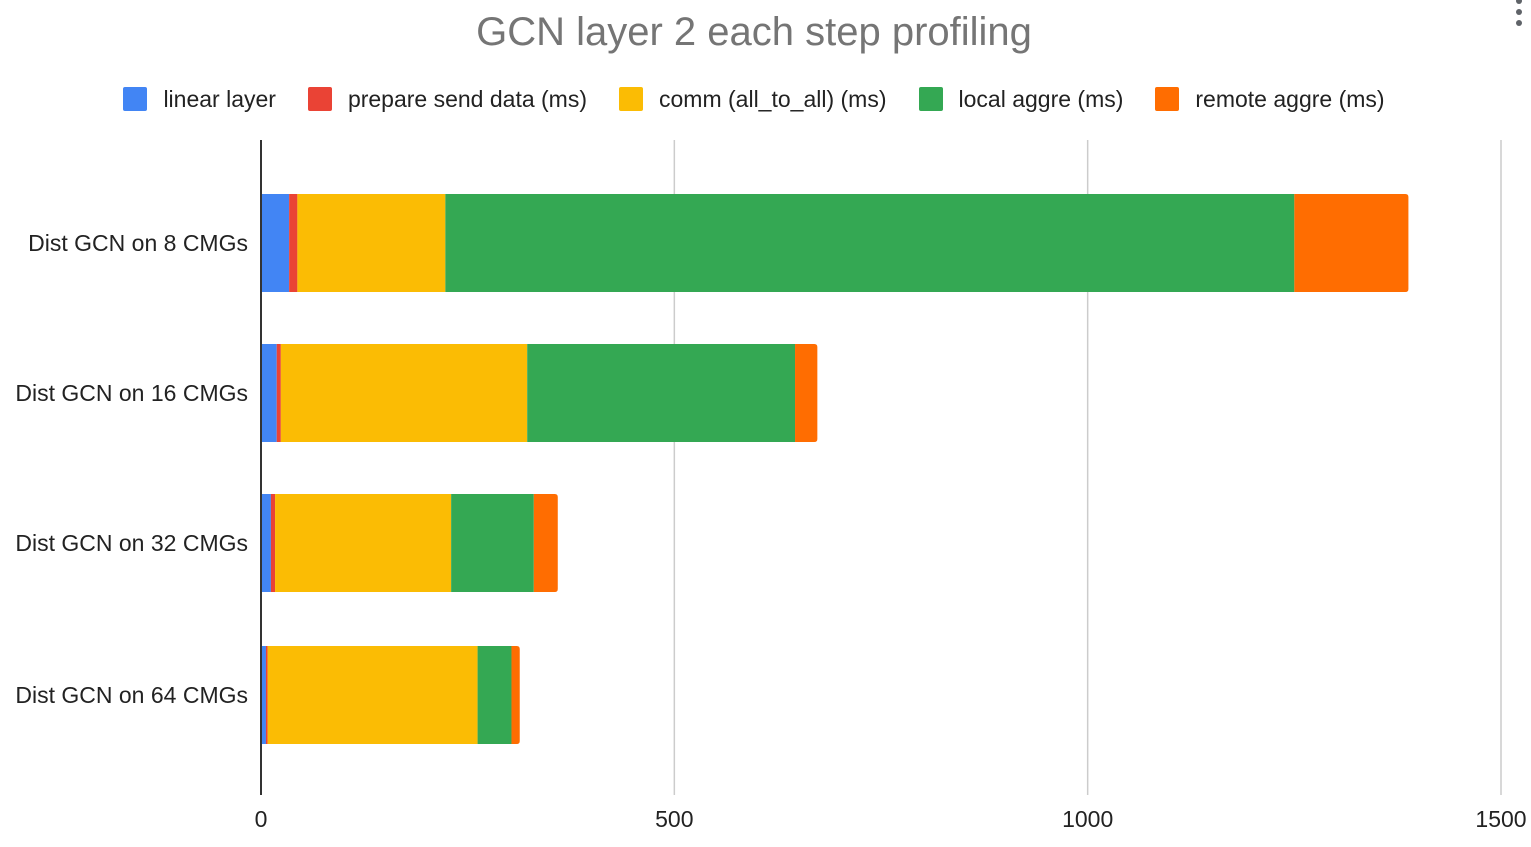  I want to click on more-vert-icon, so click(1519, 13).